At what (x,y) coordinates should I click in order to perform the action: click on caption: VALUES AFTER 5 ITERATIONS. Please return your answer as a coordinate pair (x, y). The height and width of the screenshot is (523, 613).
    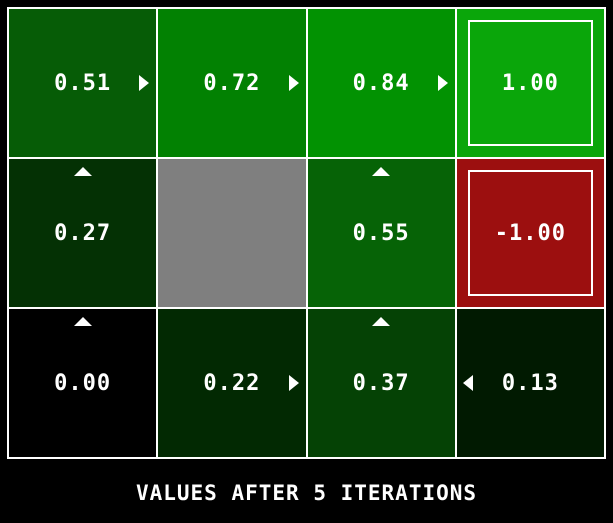
    Looking at the image, I should click on (306, 493).